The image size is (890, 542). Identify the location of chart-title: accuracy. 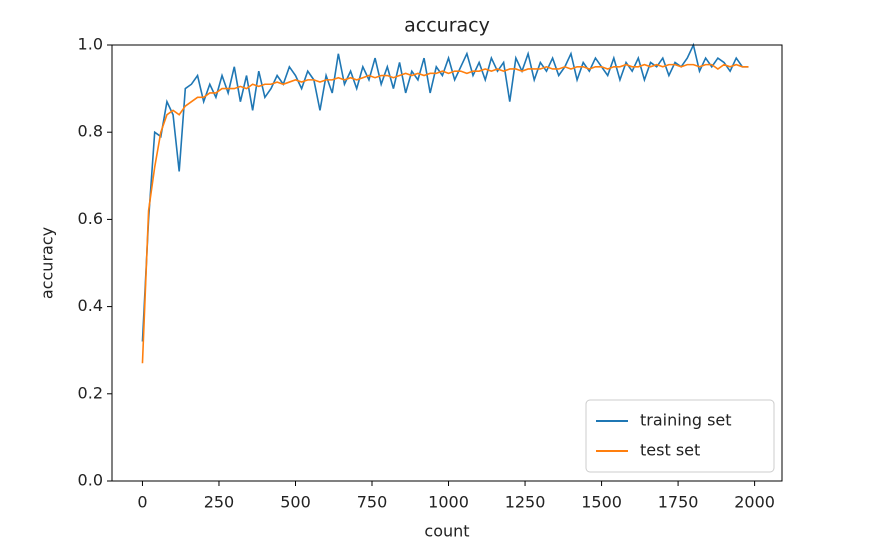
(447, 26).